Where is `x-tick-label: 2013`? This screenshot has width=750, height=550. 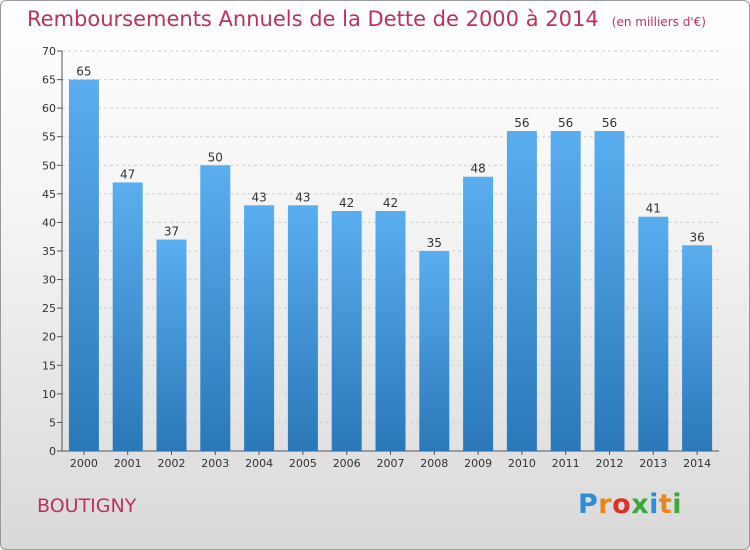 x-tick-label: 2013 is located at coordinates (653, 463).